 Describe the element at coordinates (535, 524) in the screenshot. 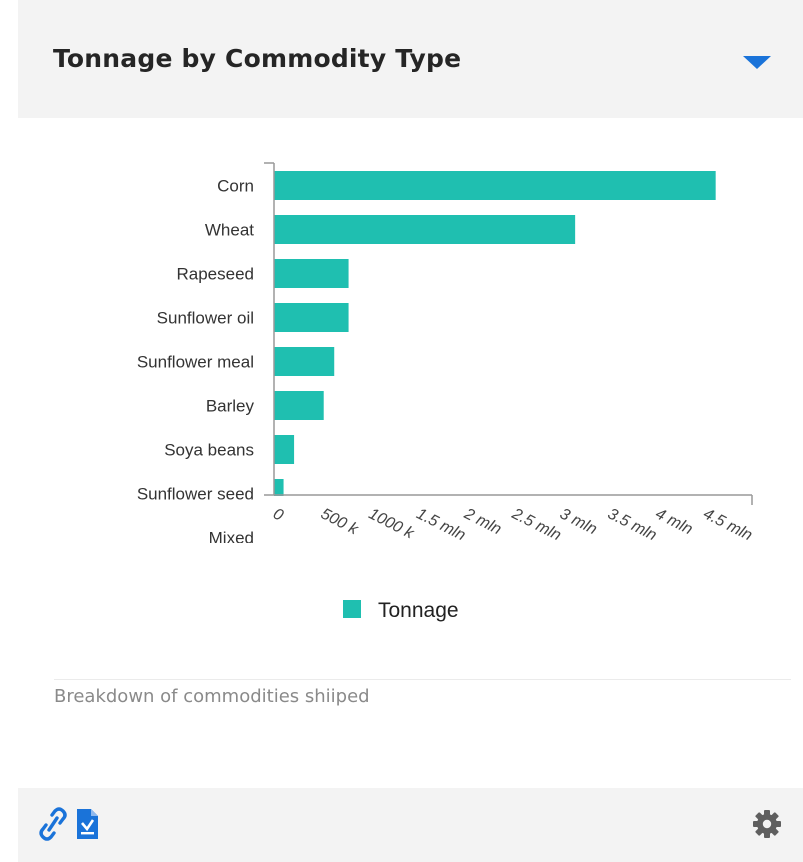

I see `x-tick-label: 2.5 mln` at that location.